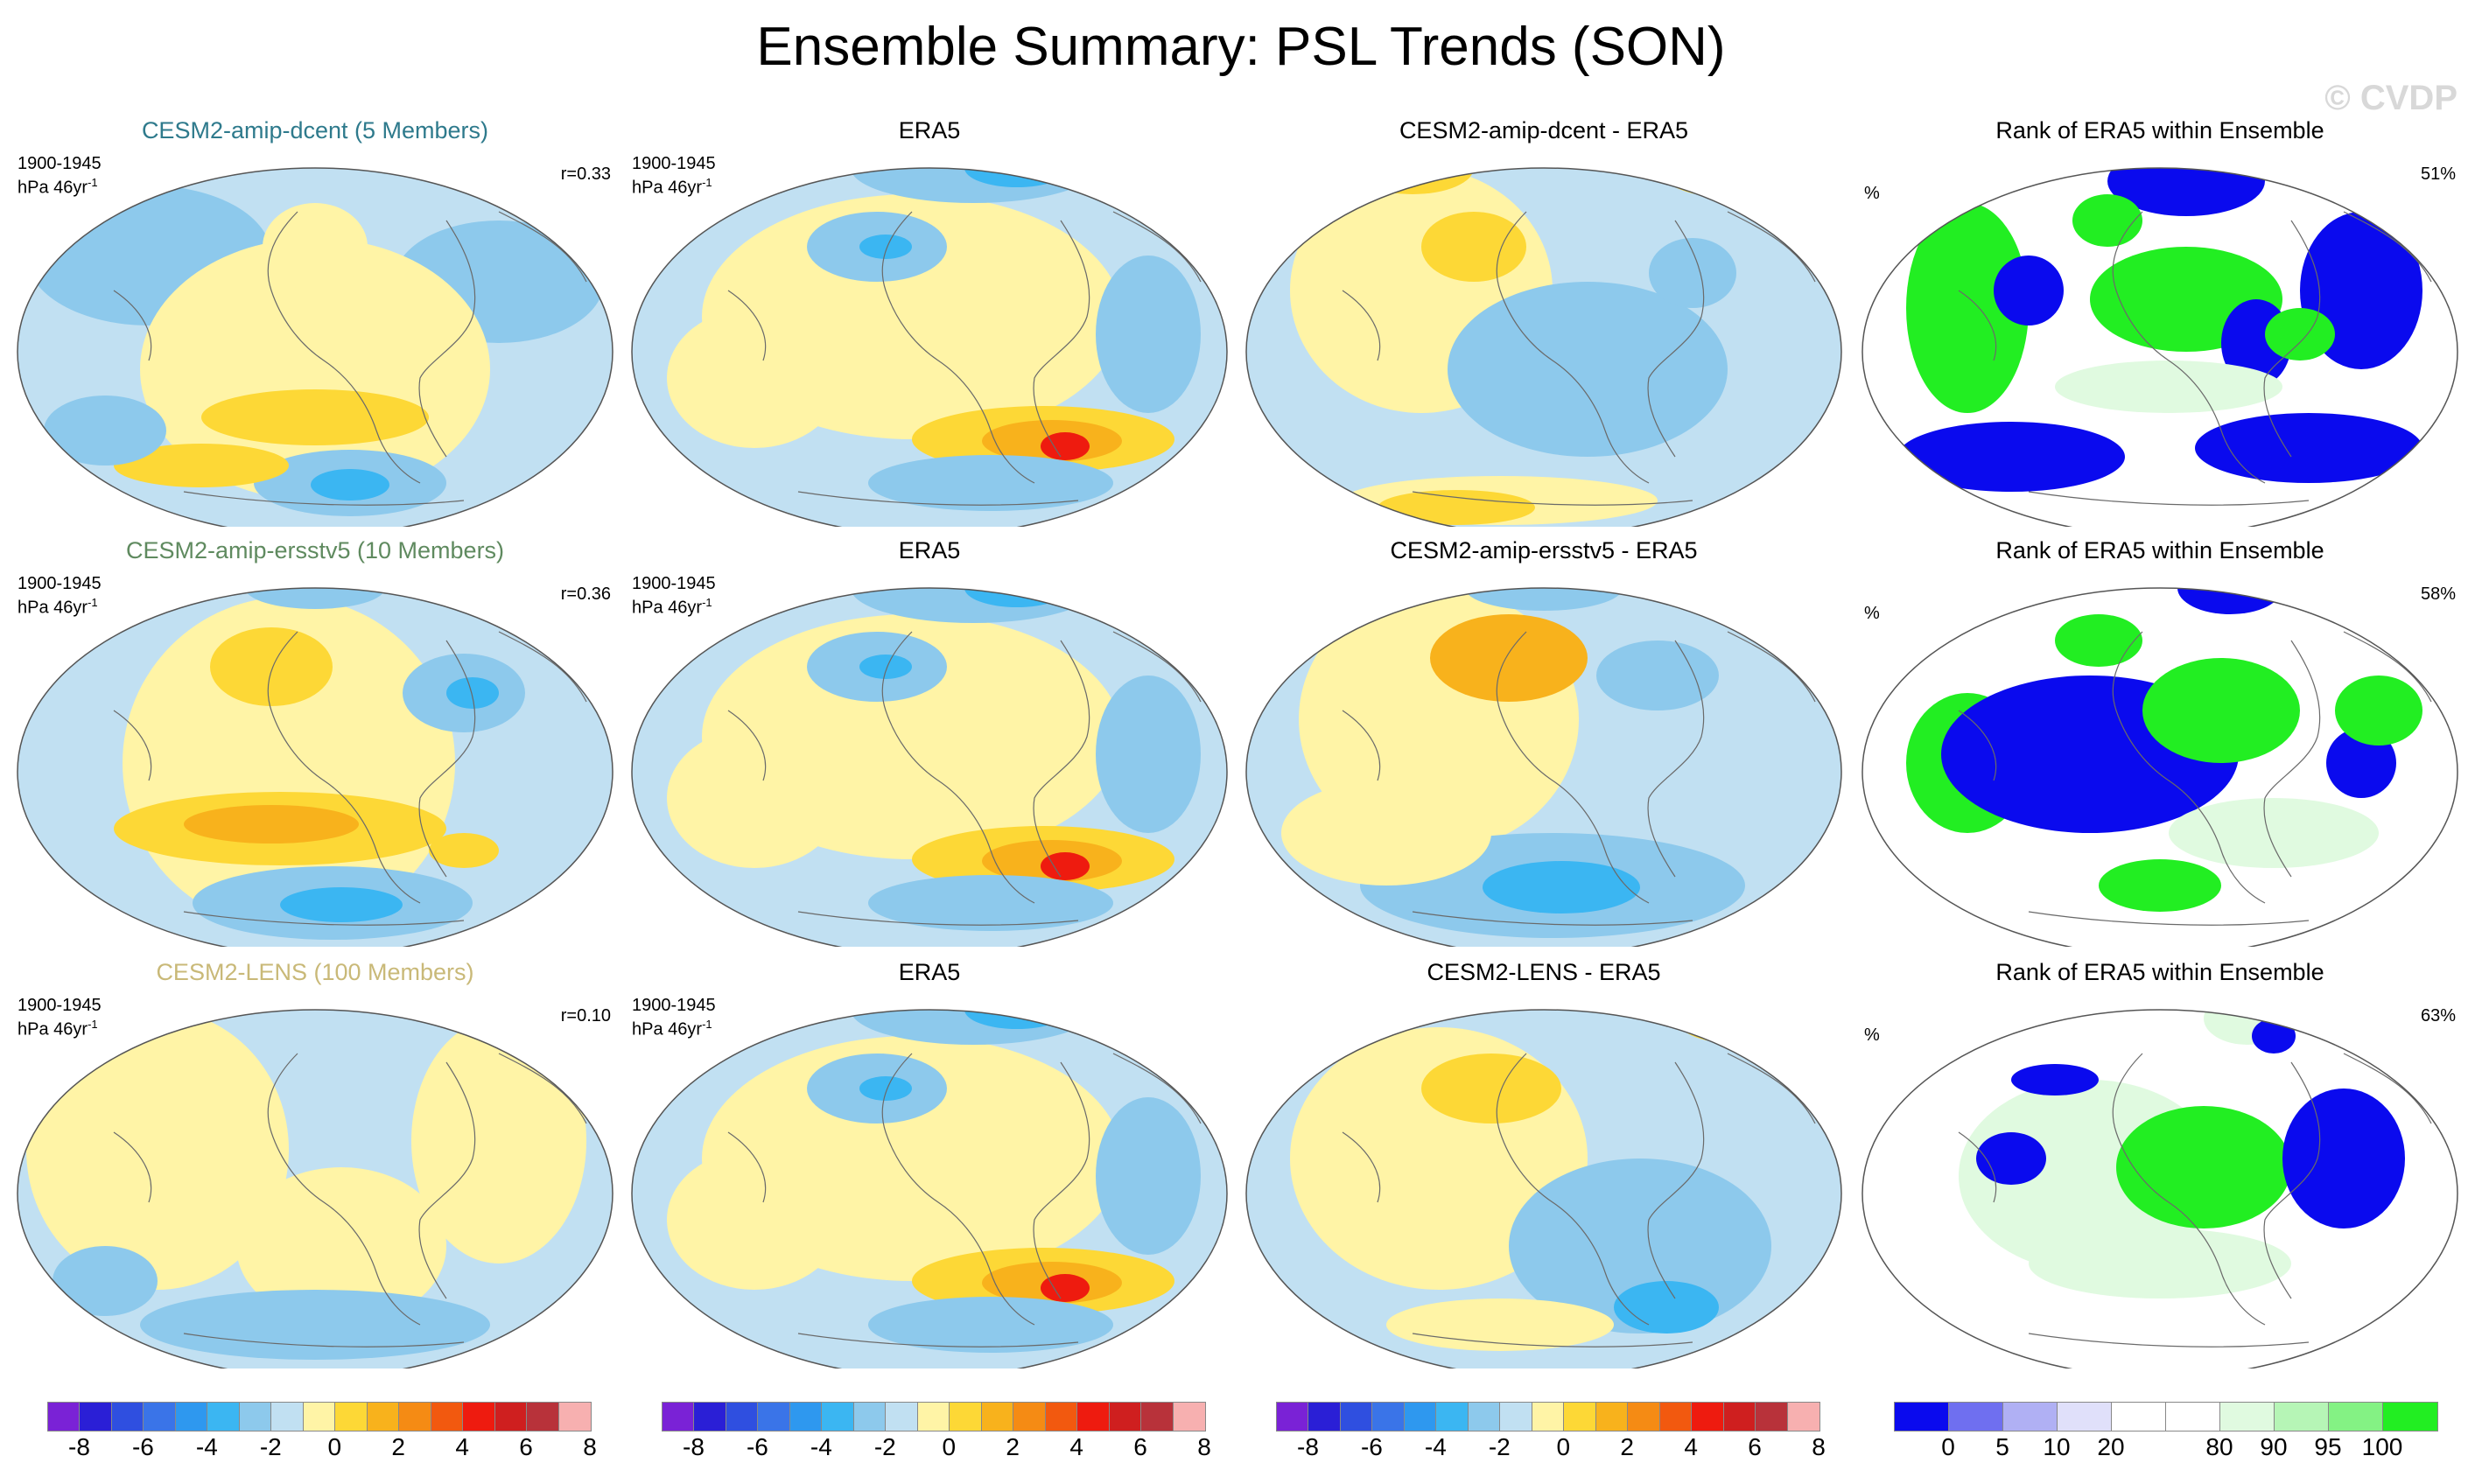  What do you see at coordinates (79, 1446) in the screenshot?
I see `colorbar-tick-label: -8` at bounding box center [79, 1446].